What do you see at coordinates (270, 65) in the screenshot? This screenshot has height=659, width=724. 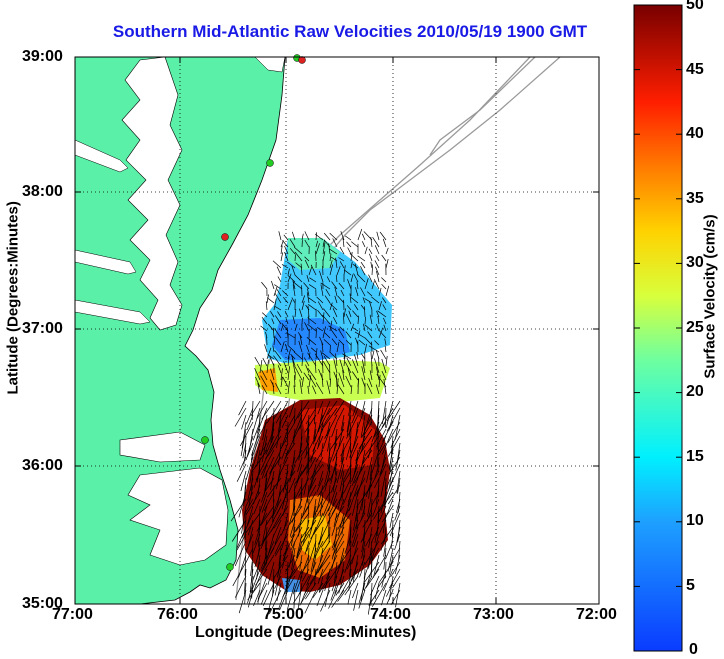 I see `delaware-bay` at bounding box center [270, 65].